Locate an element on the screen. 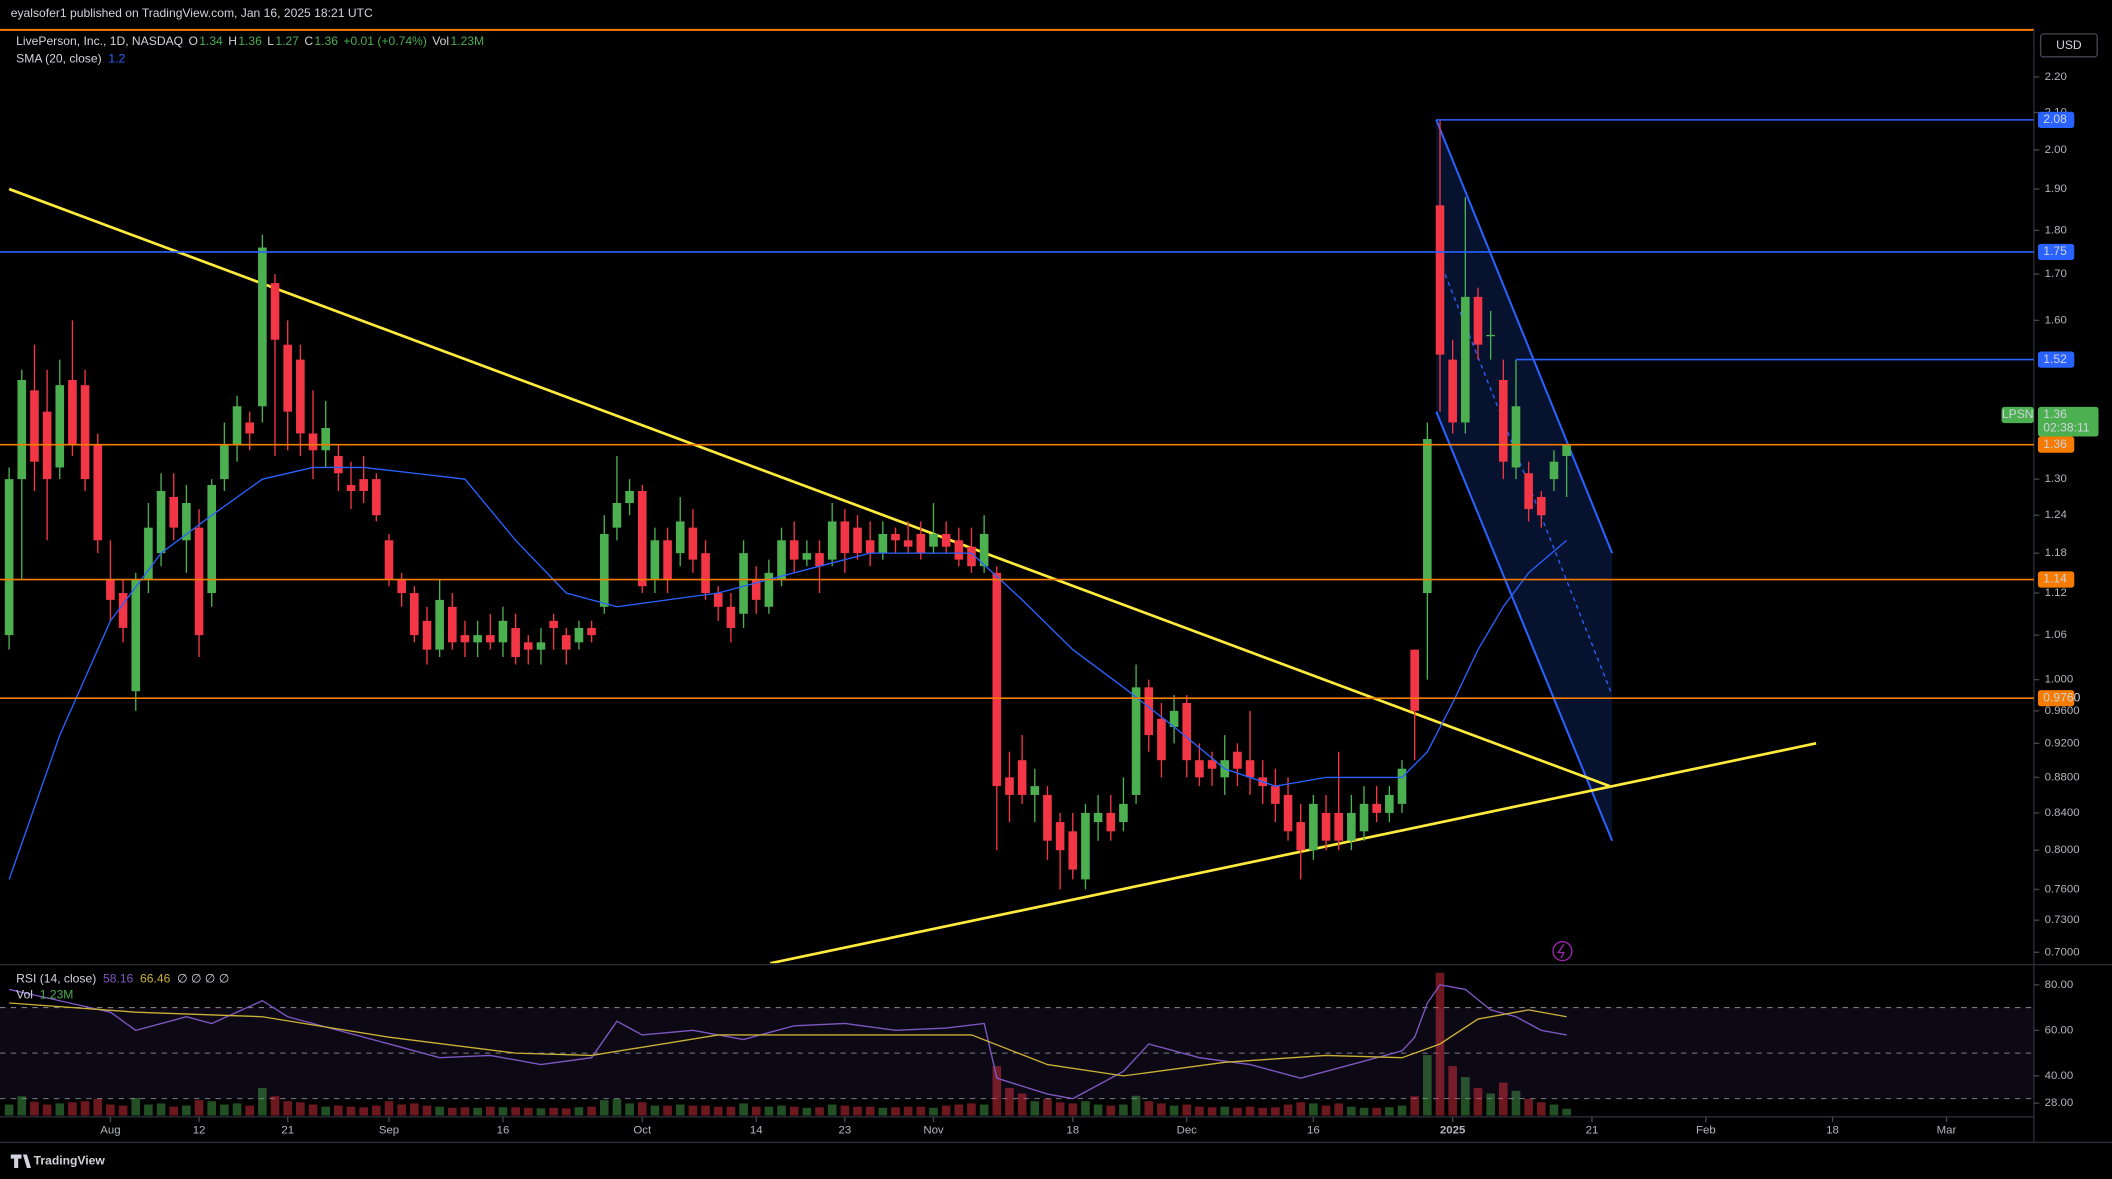  y-tick-label: 1.24 is located at coordinates (2056, 515).